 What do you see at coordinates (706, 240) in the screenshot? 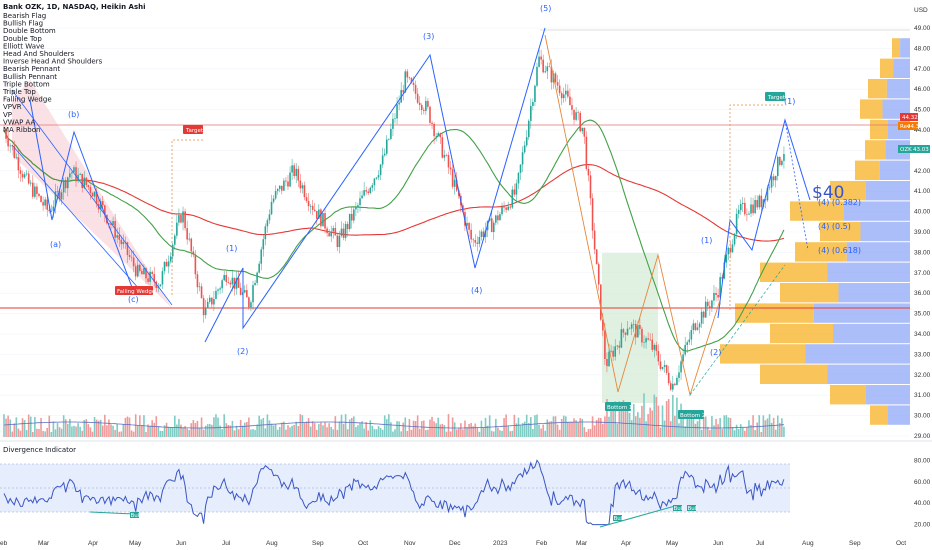
I see `wave-new-1-label: (1)` at bounding box center [706, 240].